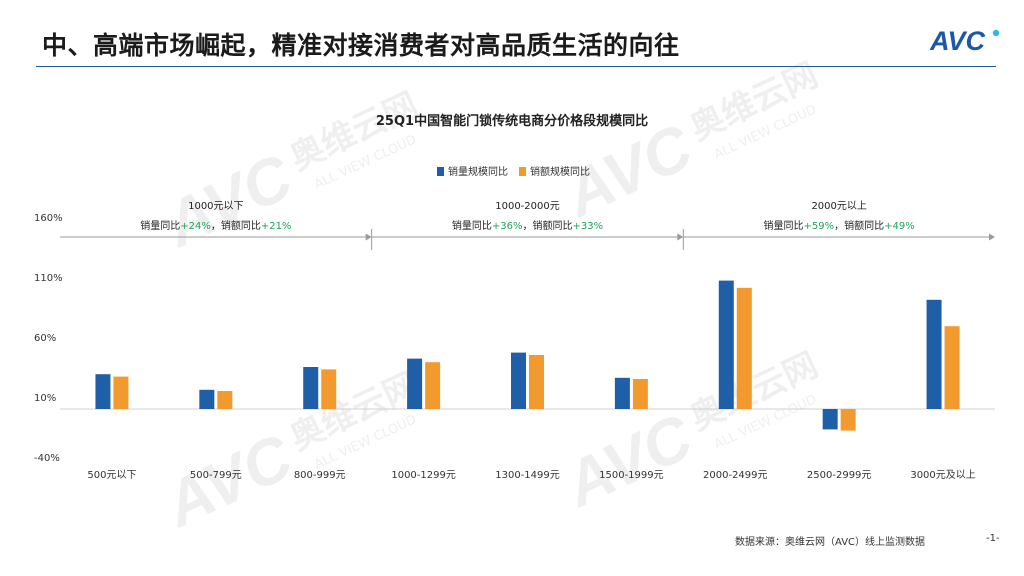 The height and width of the screenshot is (576, 1024). I want to click on y-tick-label: 160%, so click(48, 218).